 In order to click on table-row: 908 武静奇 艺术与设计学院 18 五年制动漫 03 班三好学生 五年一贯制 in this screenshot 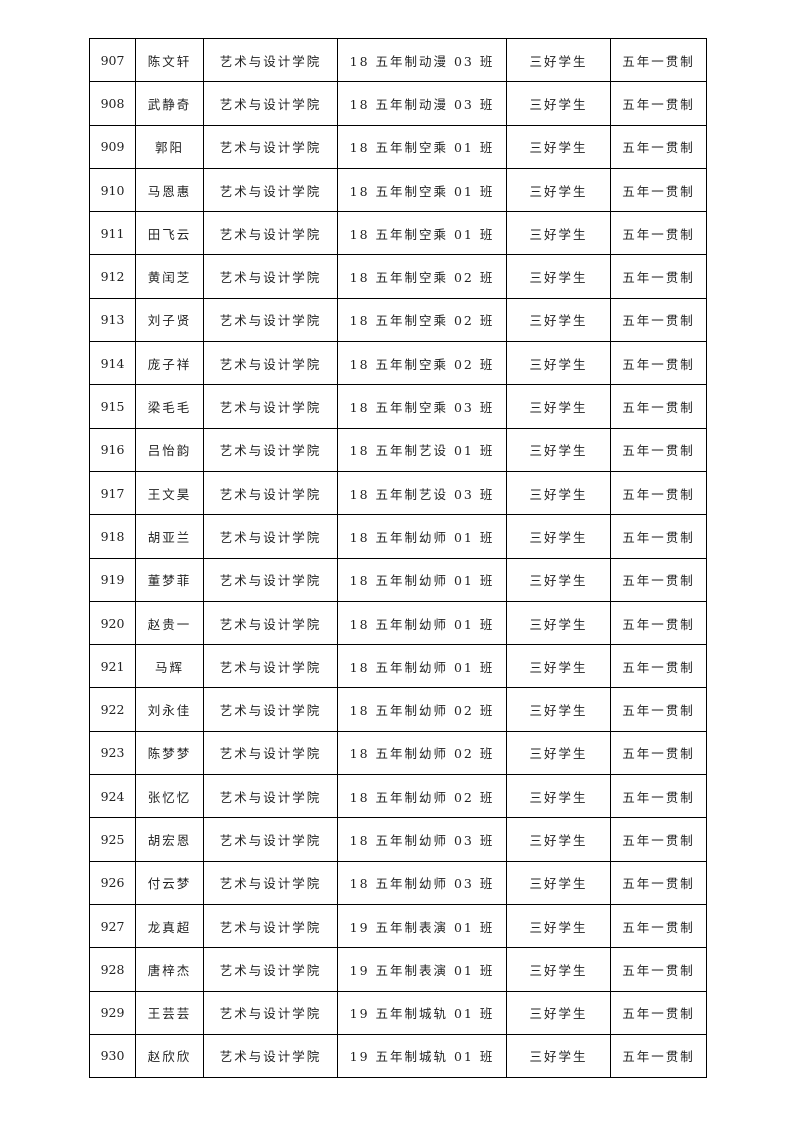, I will do `click(398, 103)`.